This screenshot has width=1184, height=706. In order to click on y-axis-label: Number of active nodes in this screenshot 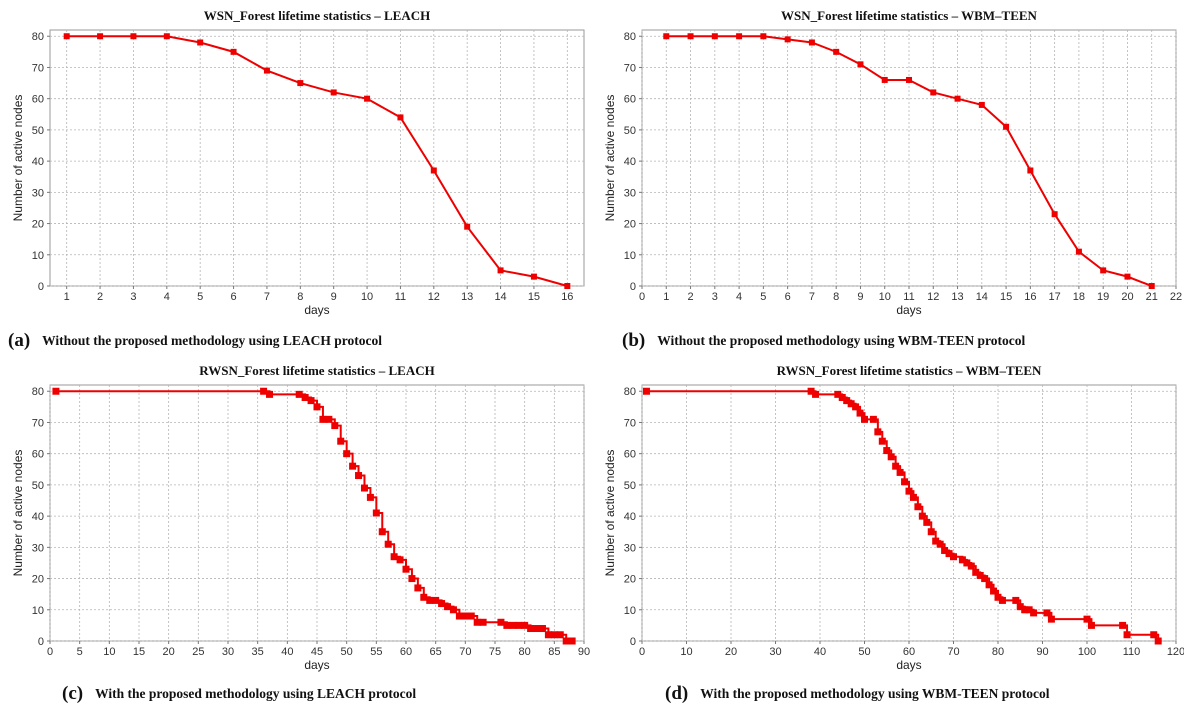, I will do `click(610, 158)`.